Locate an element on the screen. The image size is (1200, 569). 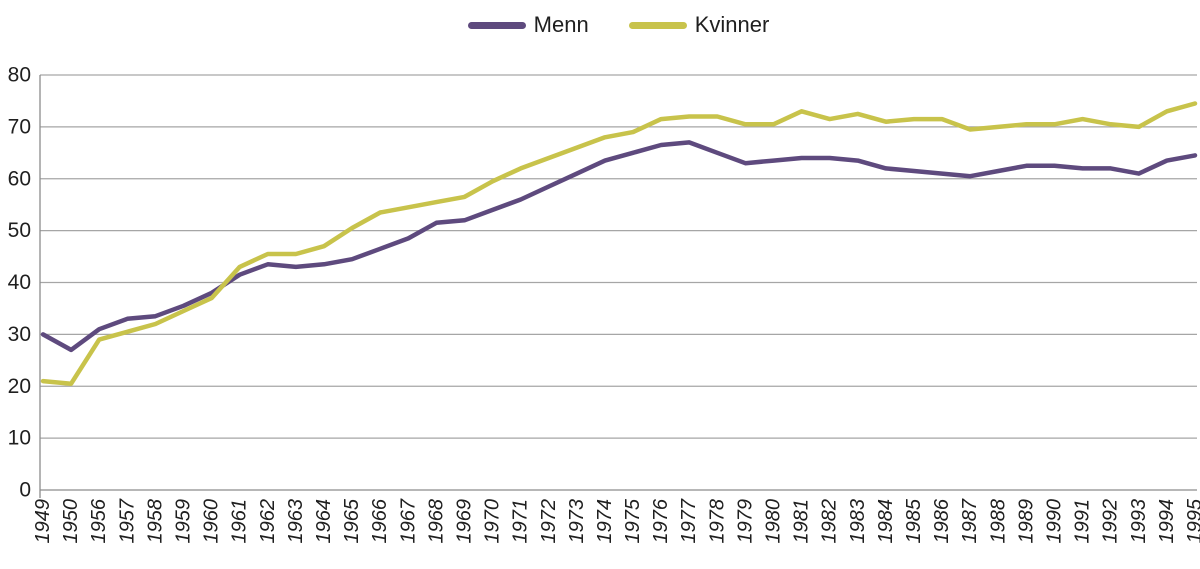
x-tick-label-1986: 1986 is located at coordinates (942, 520).